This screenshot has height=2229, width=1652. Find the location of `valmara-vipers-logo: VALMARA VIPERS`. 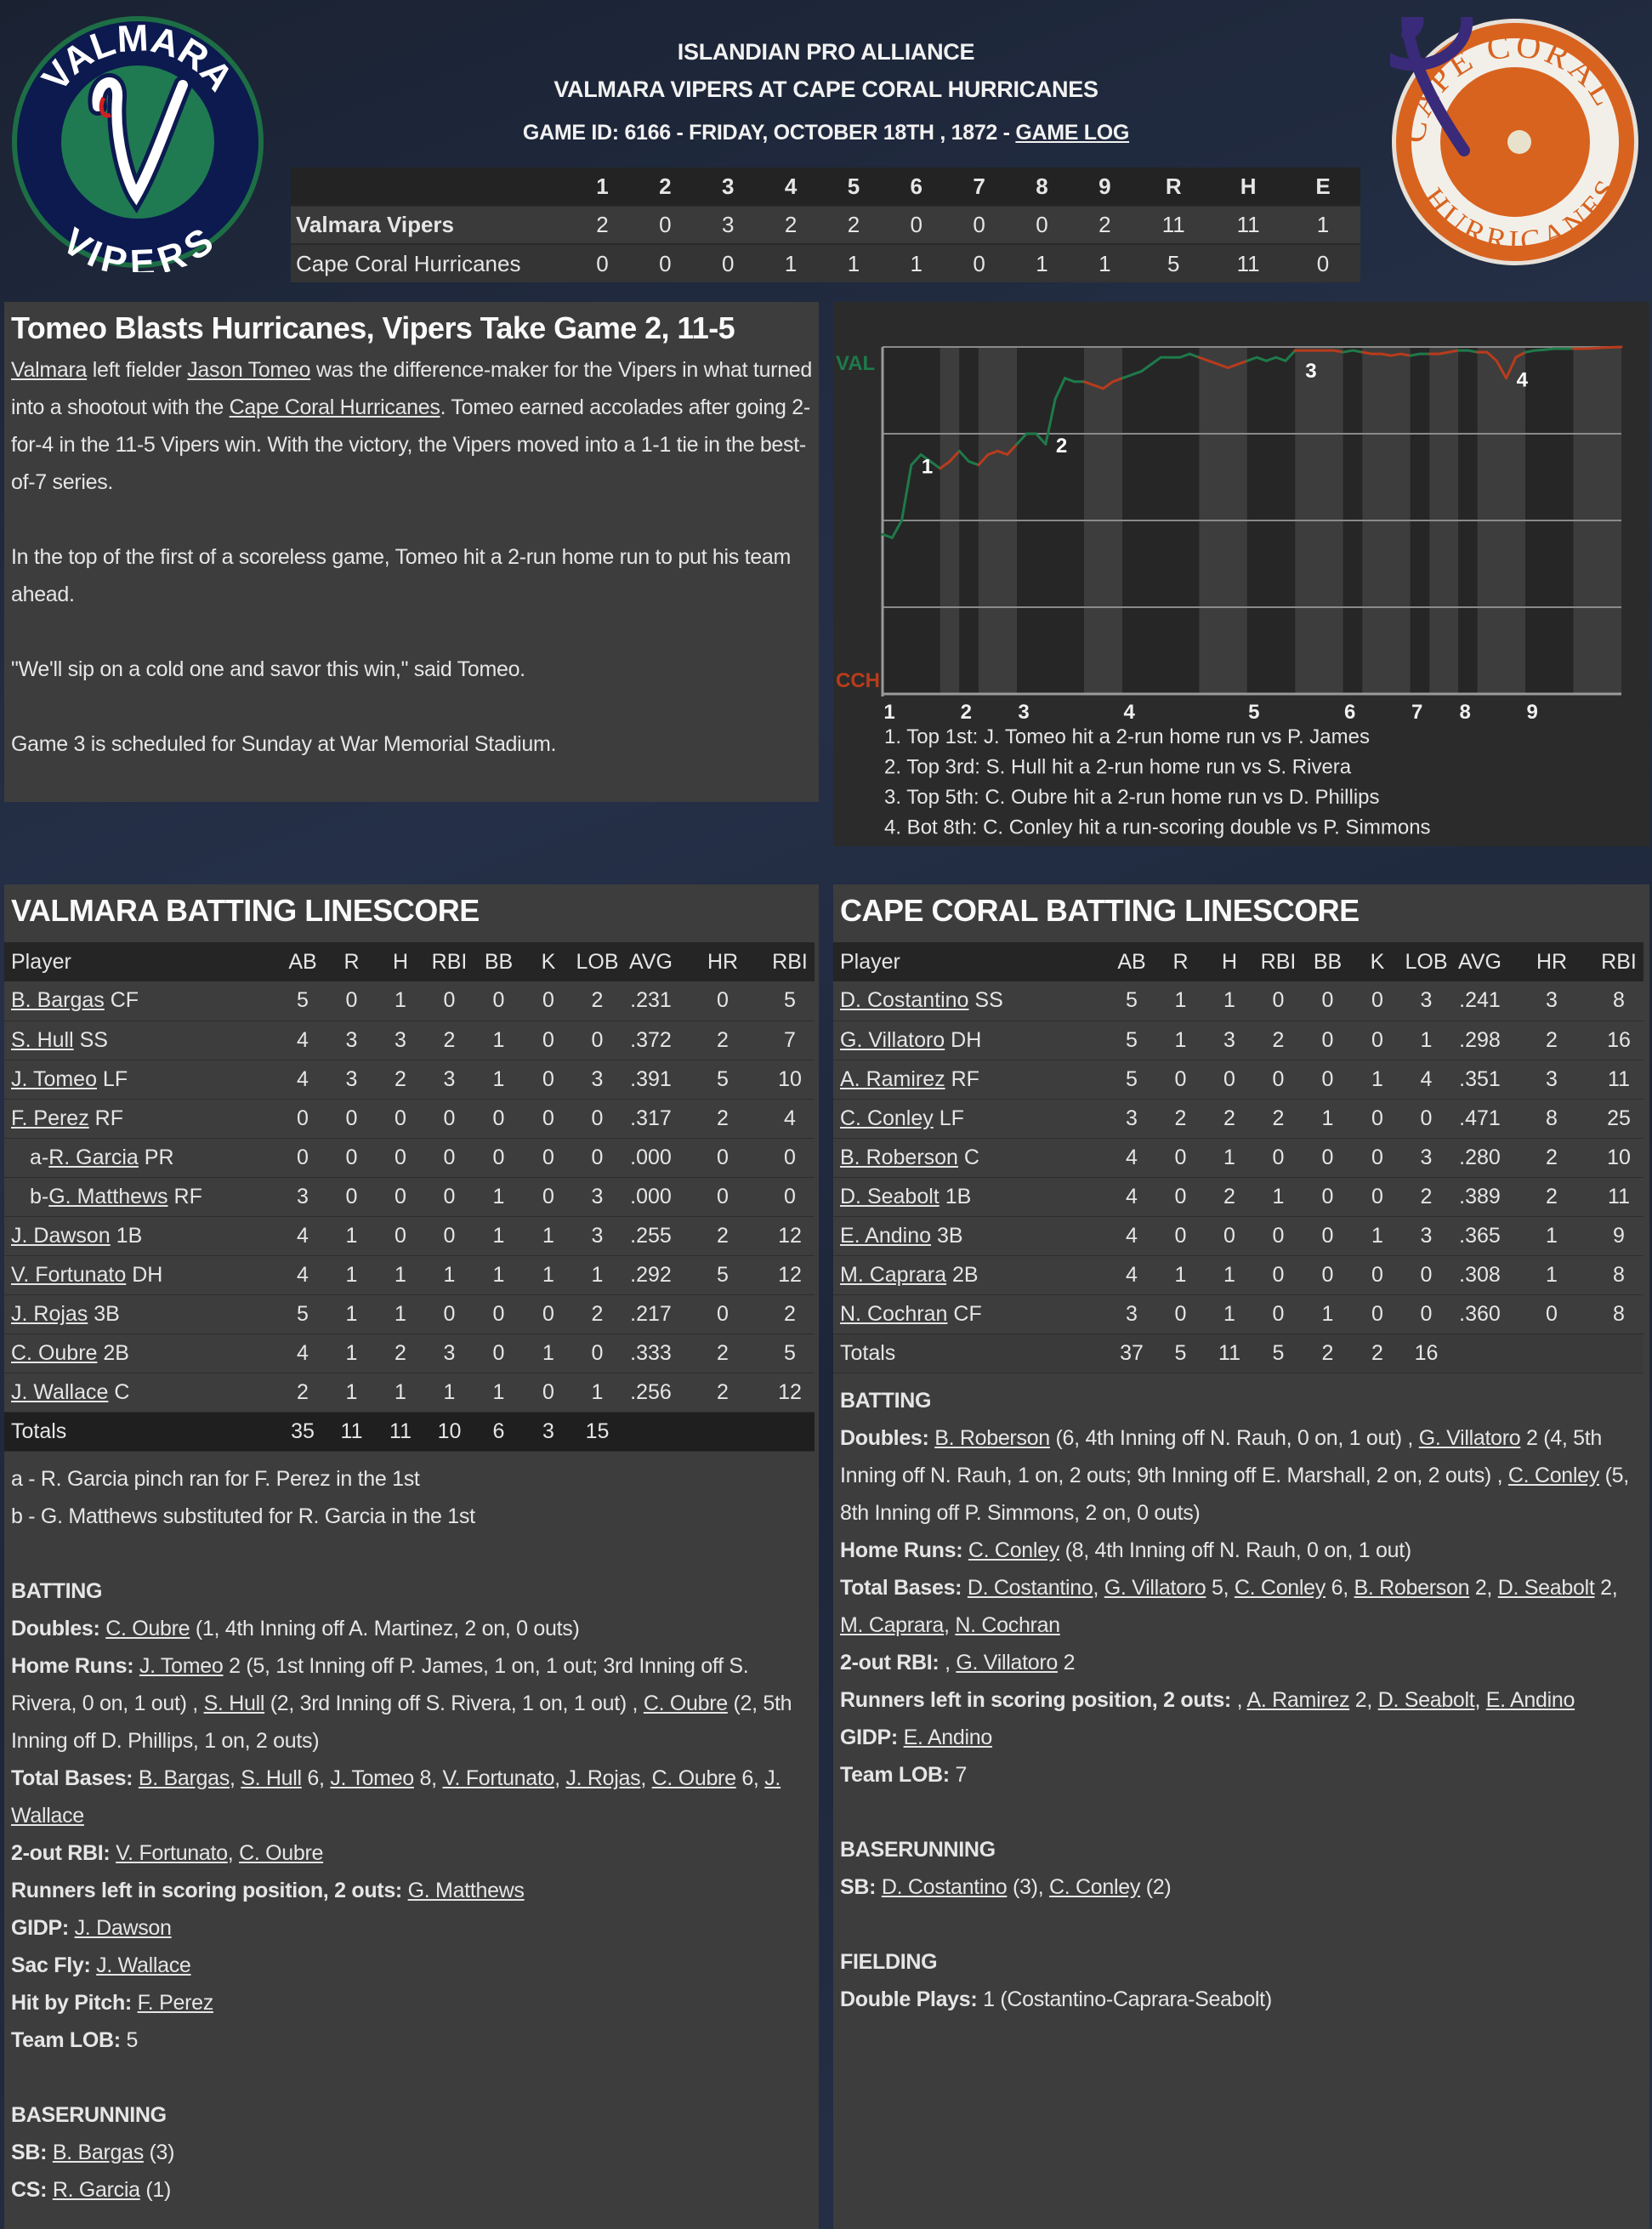

valmara-vipers-logo: VALMARA VIPERS is located at coordinates (138, 142).